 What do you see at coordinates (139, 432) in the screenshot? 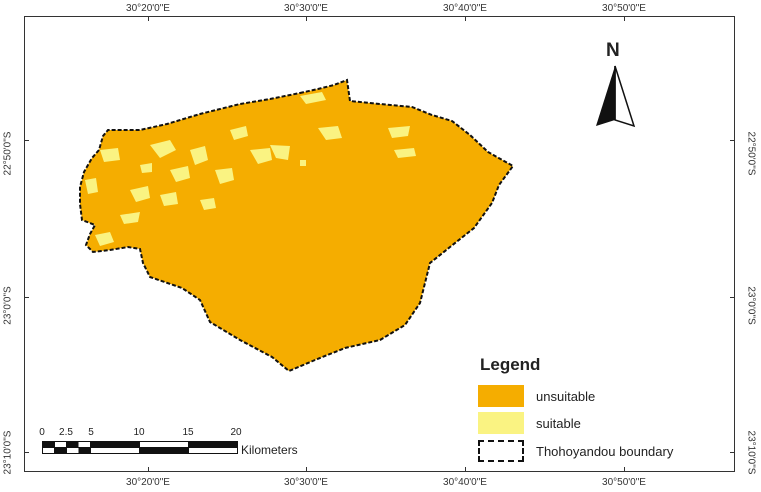
I see `scale-number: 10` at bounding box center [139, 432].